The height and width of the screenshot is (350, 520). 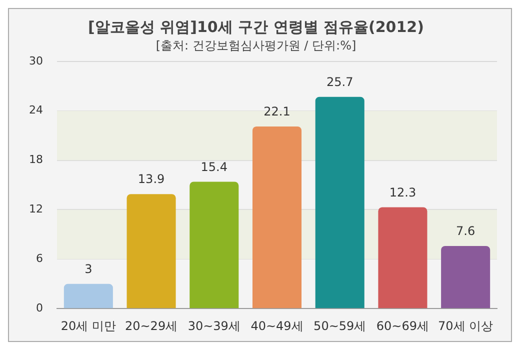 I want to click on x-tick-label: 60~69세, so click(x=403, y=325).